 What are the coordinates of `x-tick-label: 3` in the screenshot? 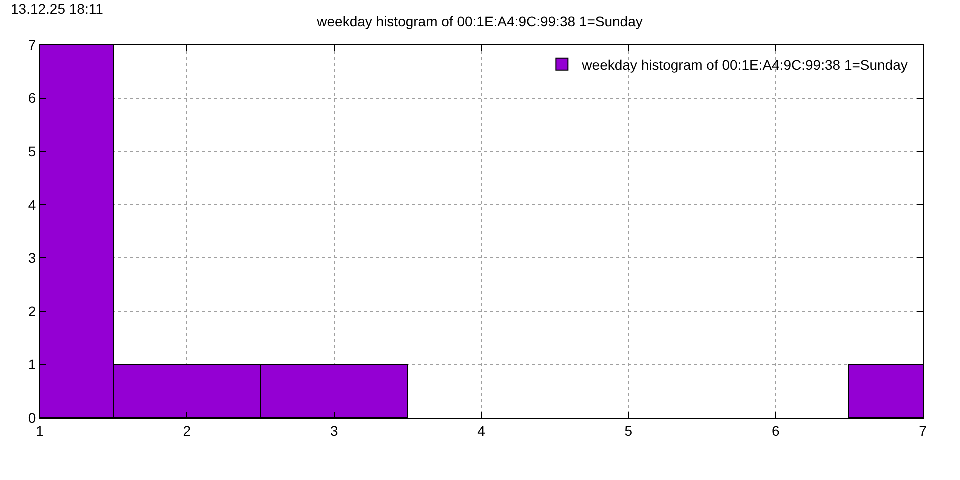 It's located at (334, 430).